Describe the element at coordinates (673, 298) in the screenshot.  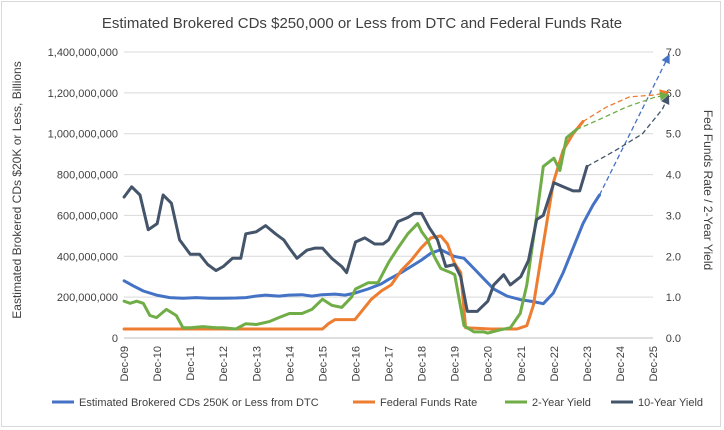
I see `right-tick-label: 1.0` at that location.